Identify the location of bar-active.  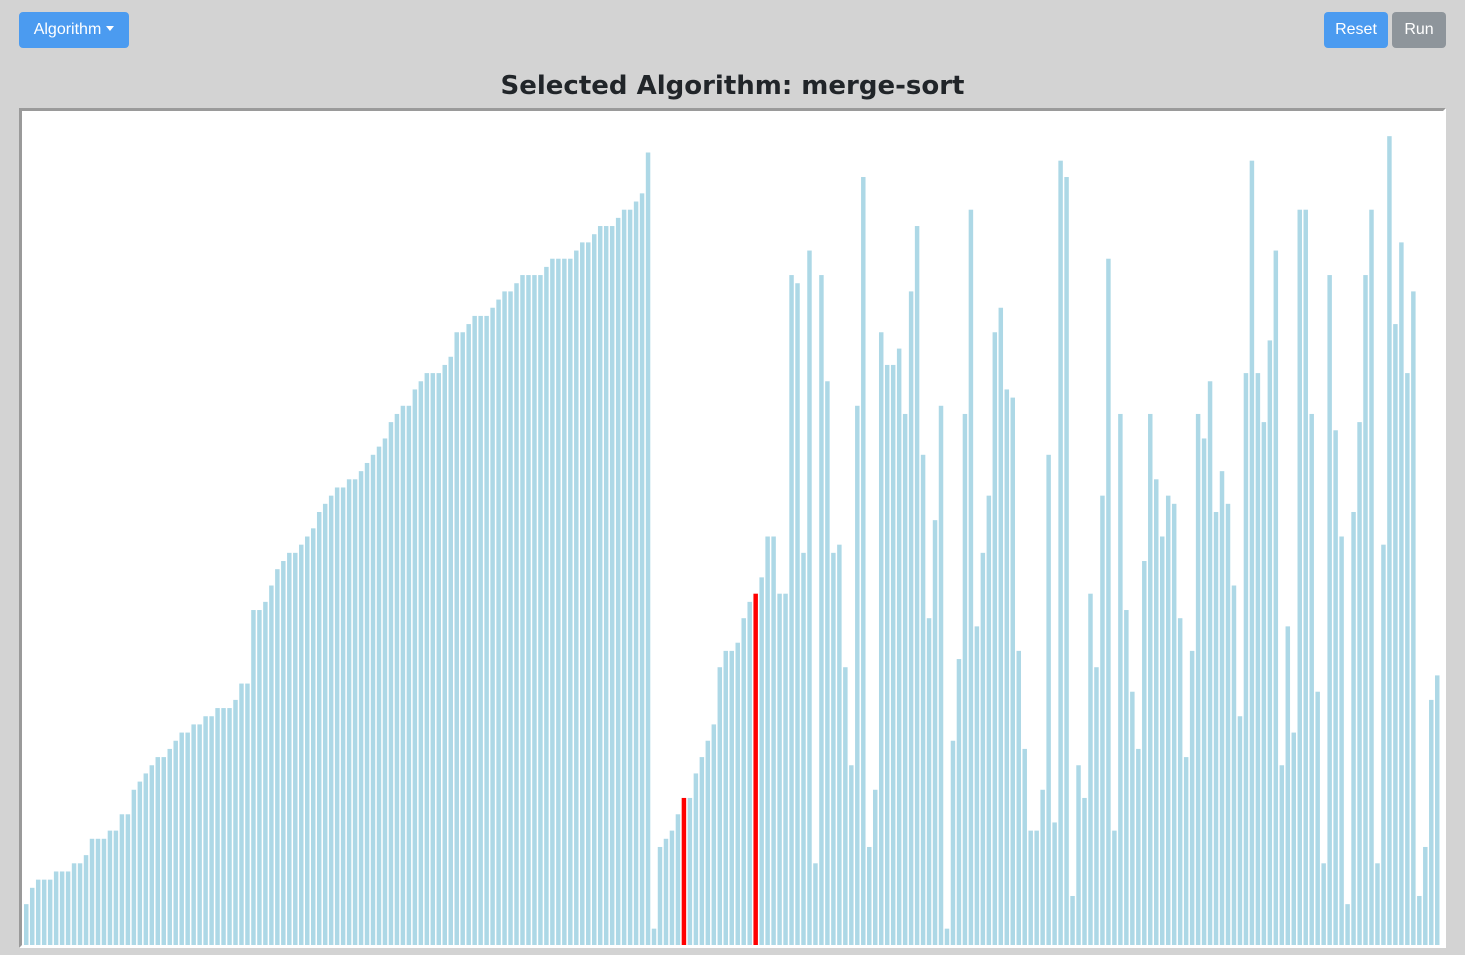
(755, 769).